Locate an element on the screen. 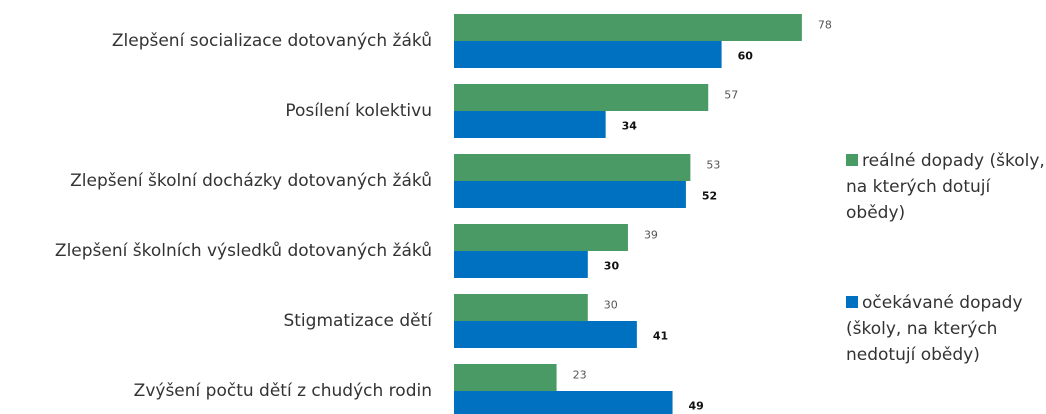  value-label: 49 is located at coordinates (696, 406).